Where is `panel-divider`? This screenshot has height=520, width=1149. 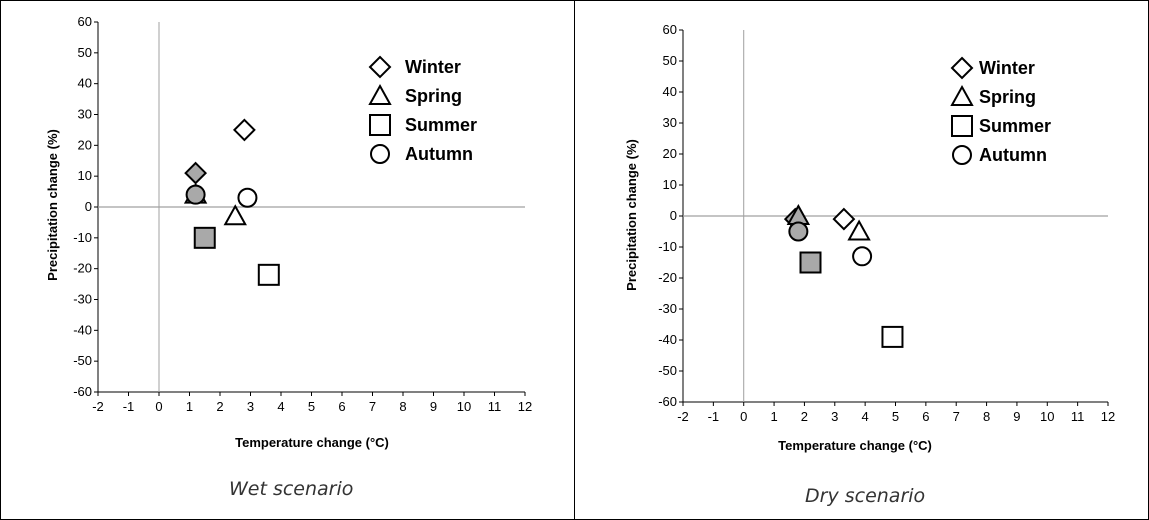 panel-divider is located at coordinates (574, 260).